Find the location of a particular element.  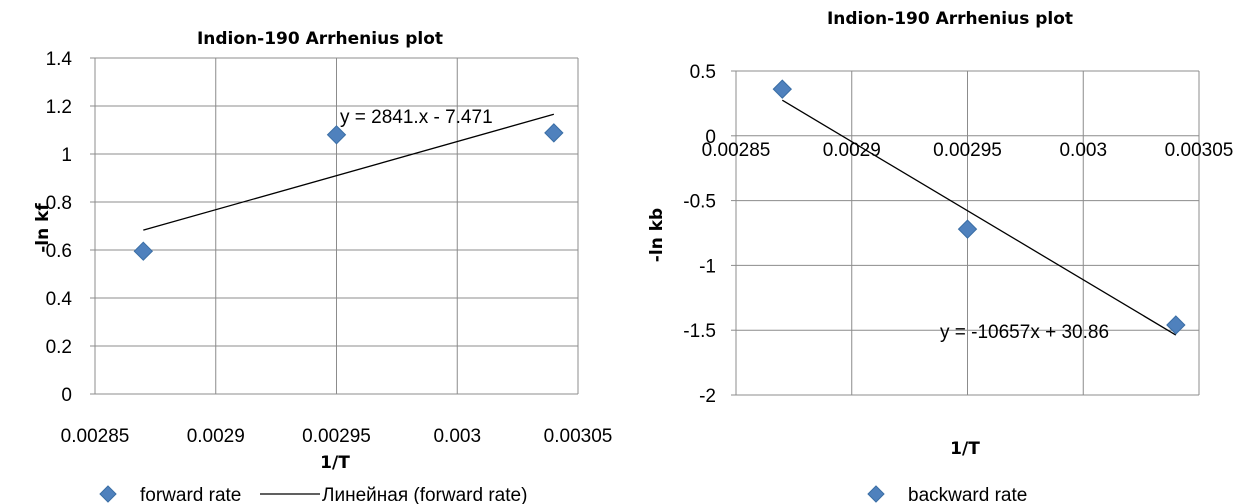

y-tick-labels: -2 -1.5 -1 -0.5 0 0.5 is located at coordinates (699, 234).